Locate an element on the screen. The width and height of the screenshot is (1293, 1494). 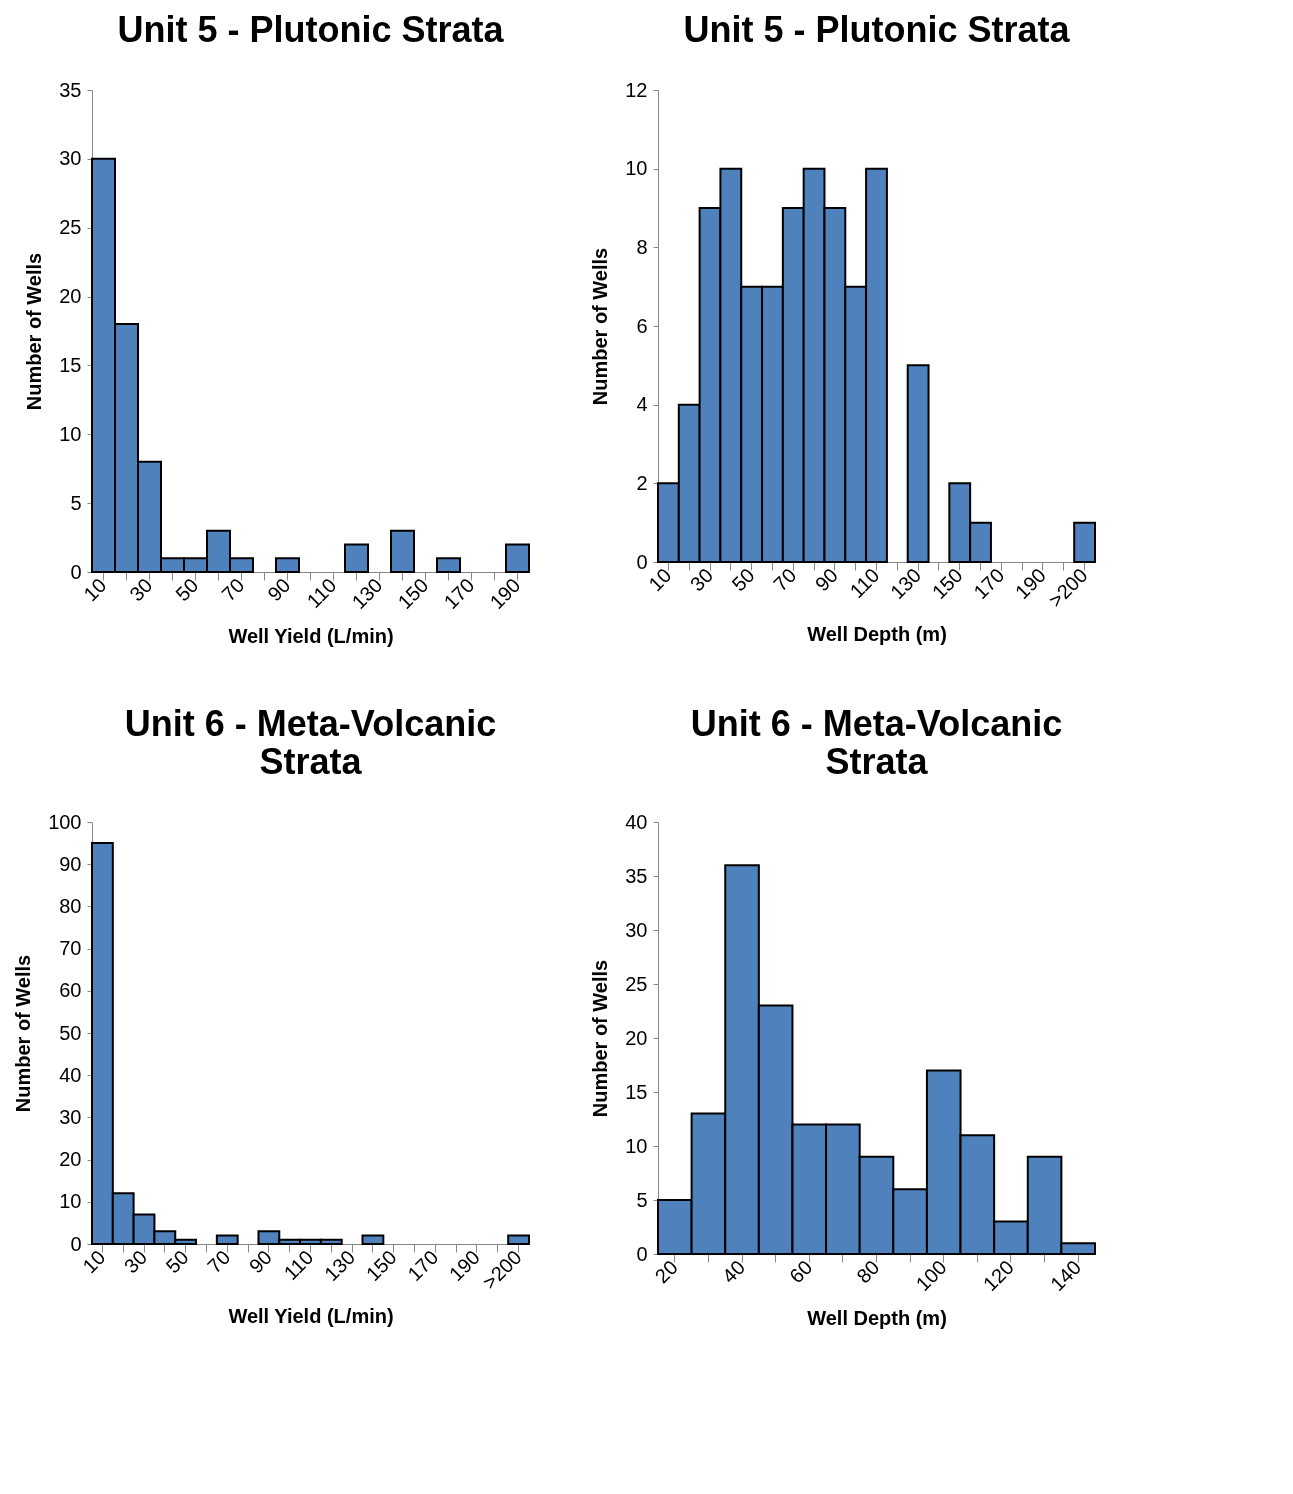
y-tick-label: 4 is located at coordinates (642, 404).